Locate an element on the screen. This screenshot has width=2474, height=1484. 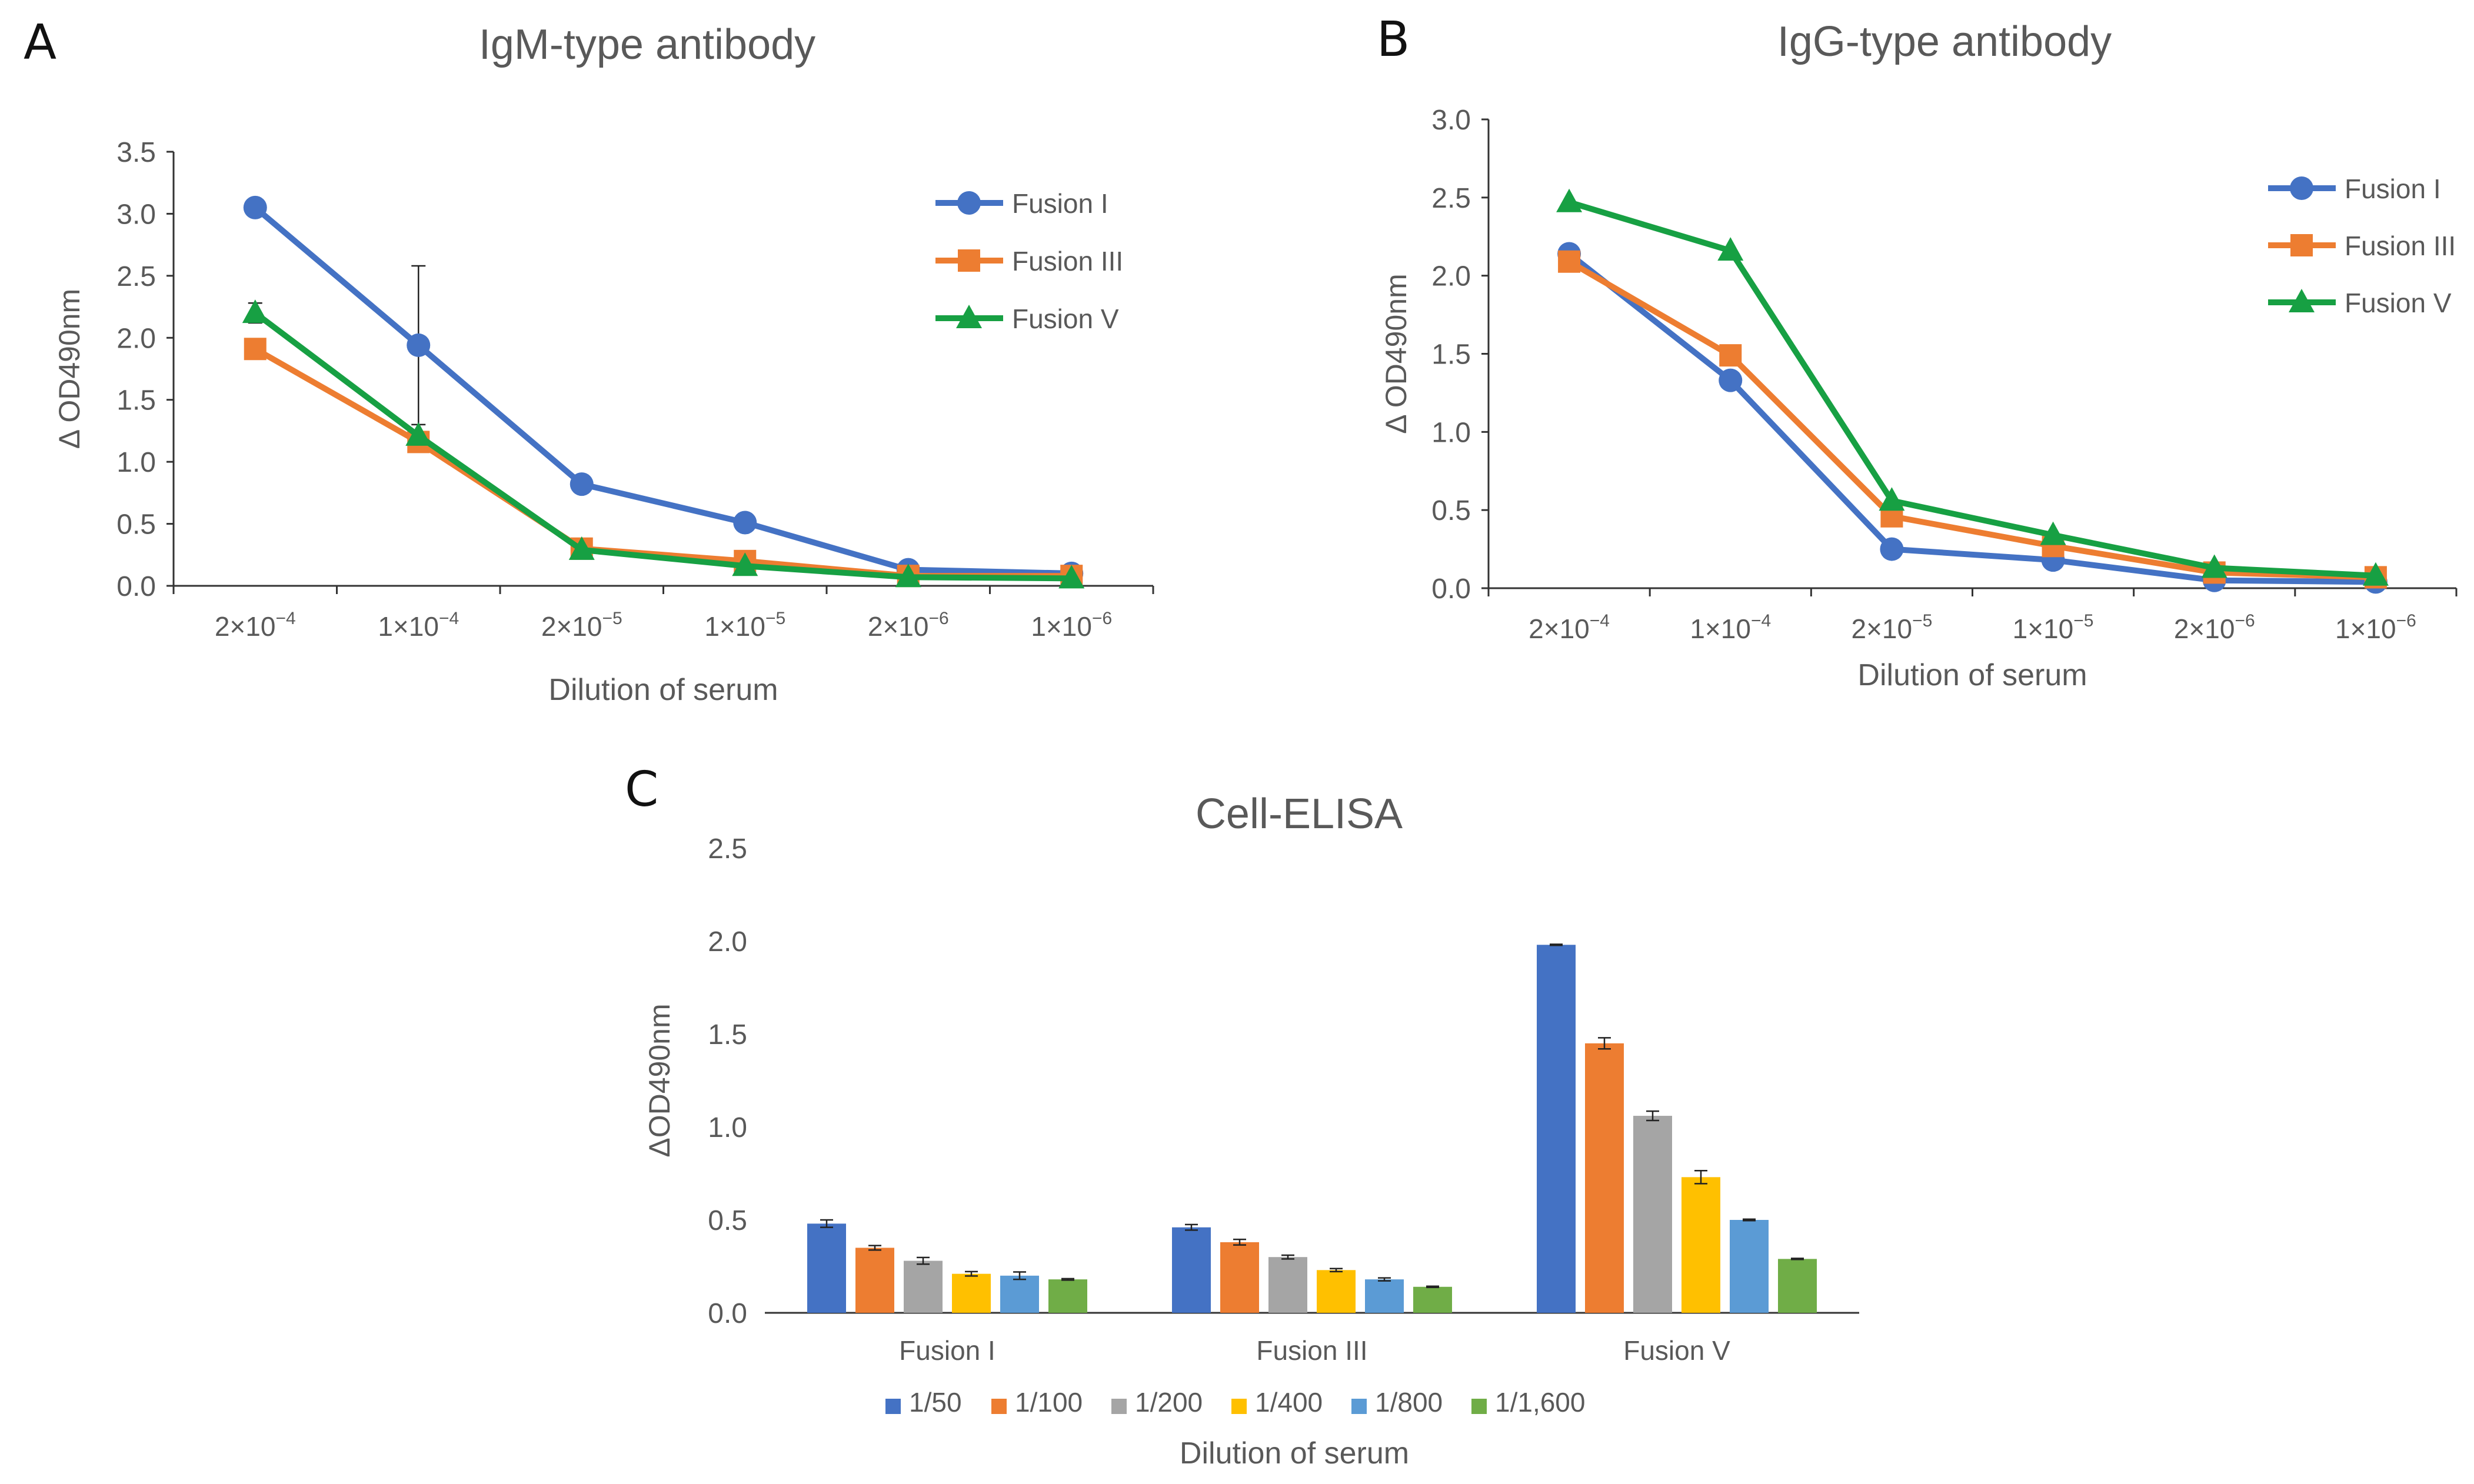
x-tick-label: 1×10⁻⁵ is located at coordinates (2053, 628).